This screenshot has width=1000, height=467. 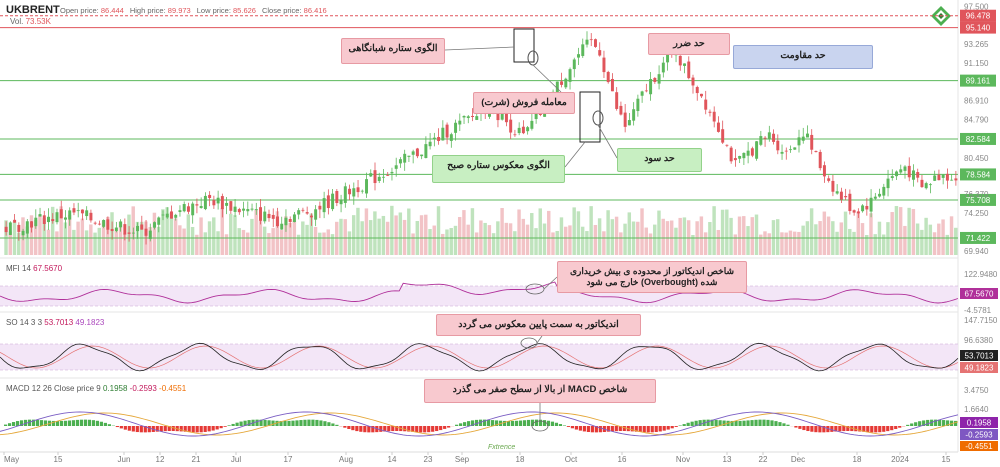 I want to click on time-axis-label: 15, so click(x=58, y=459).